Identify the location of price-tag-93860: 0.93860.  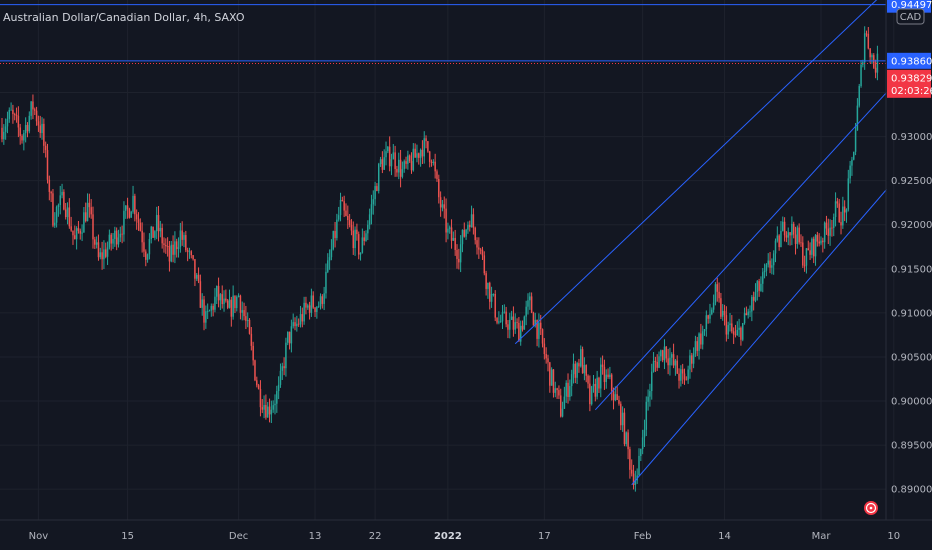
(909, 60).